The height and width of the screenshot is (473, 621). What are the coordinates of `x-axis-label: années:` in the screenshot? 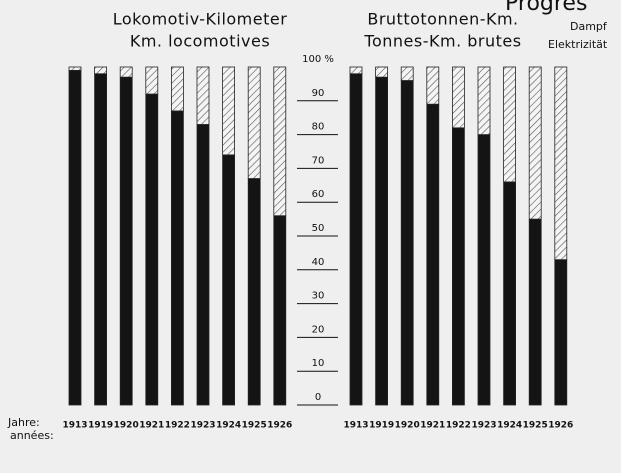 It's located at (32, 435).